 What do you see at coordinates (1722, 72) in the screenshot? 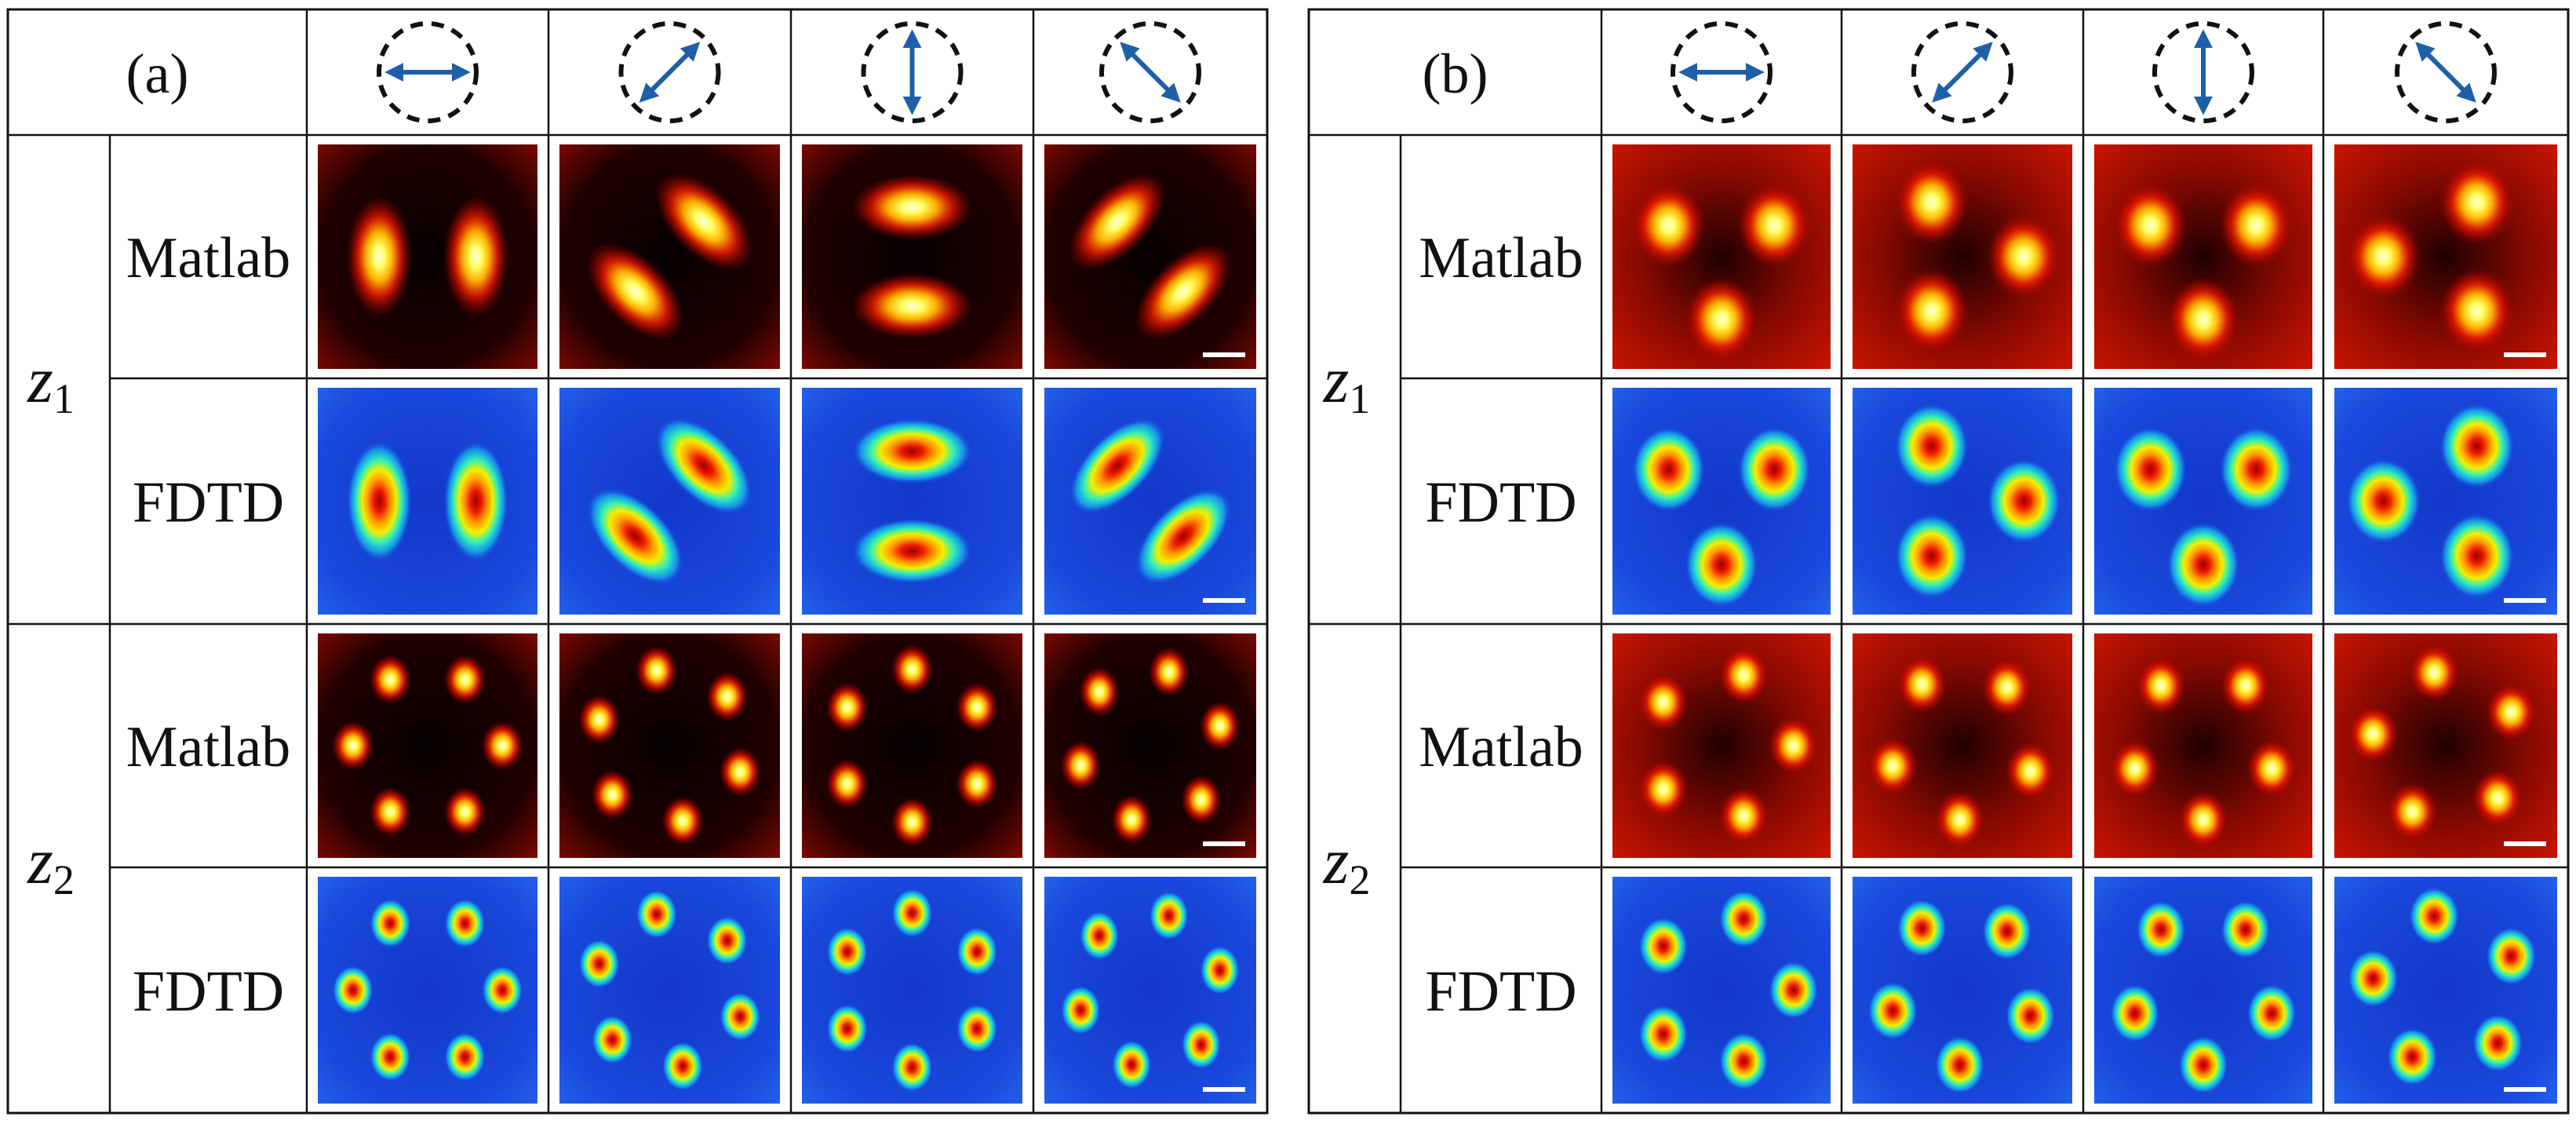
I see `arrow-horizontal-icon` at bounding box center [1722, 72].